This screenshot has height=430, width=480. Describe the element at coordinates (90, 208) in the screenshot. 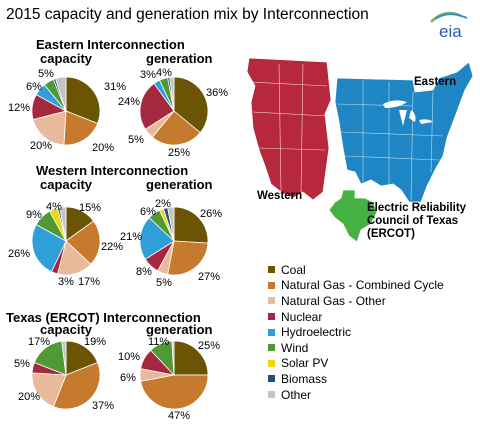

I see `data-label: 15%` at that location.